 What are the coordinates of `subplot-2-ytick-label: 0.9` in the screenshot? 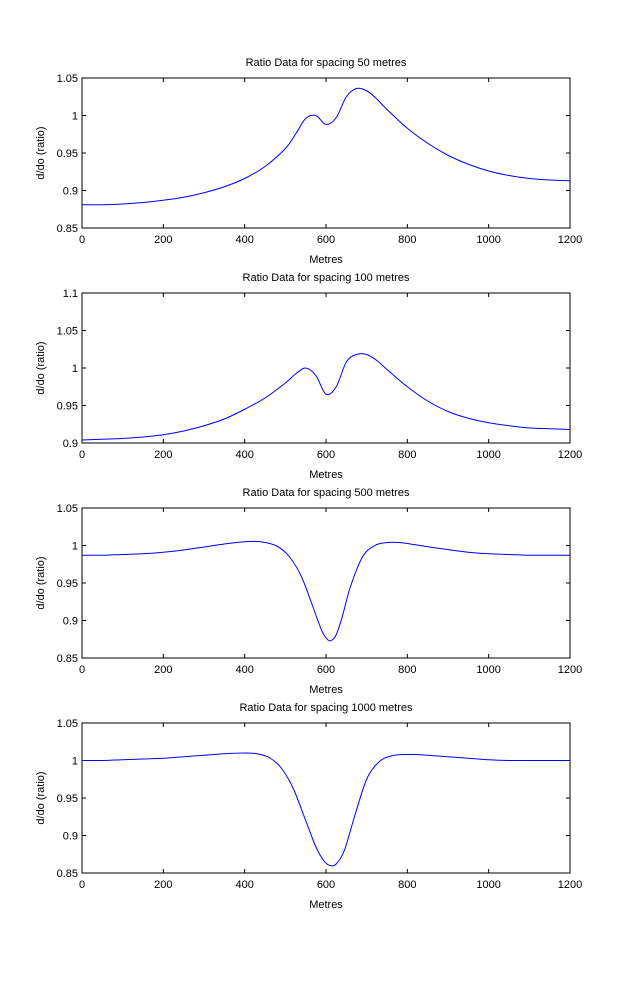 It's located at (70, 444).